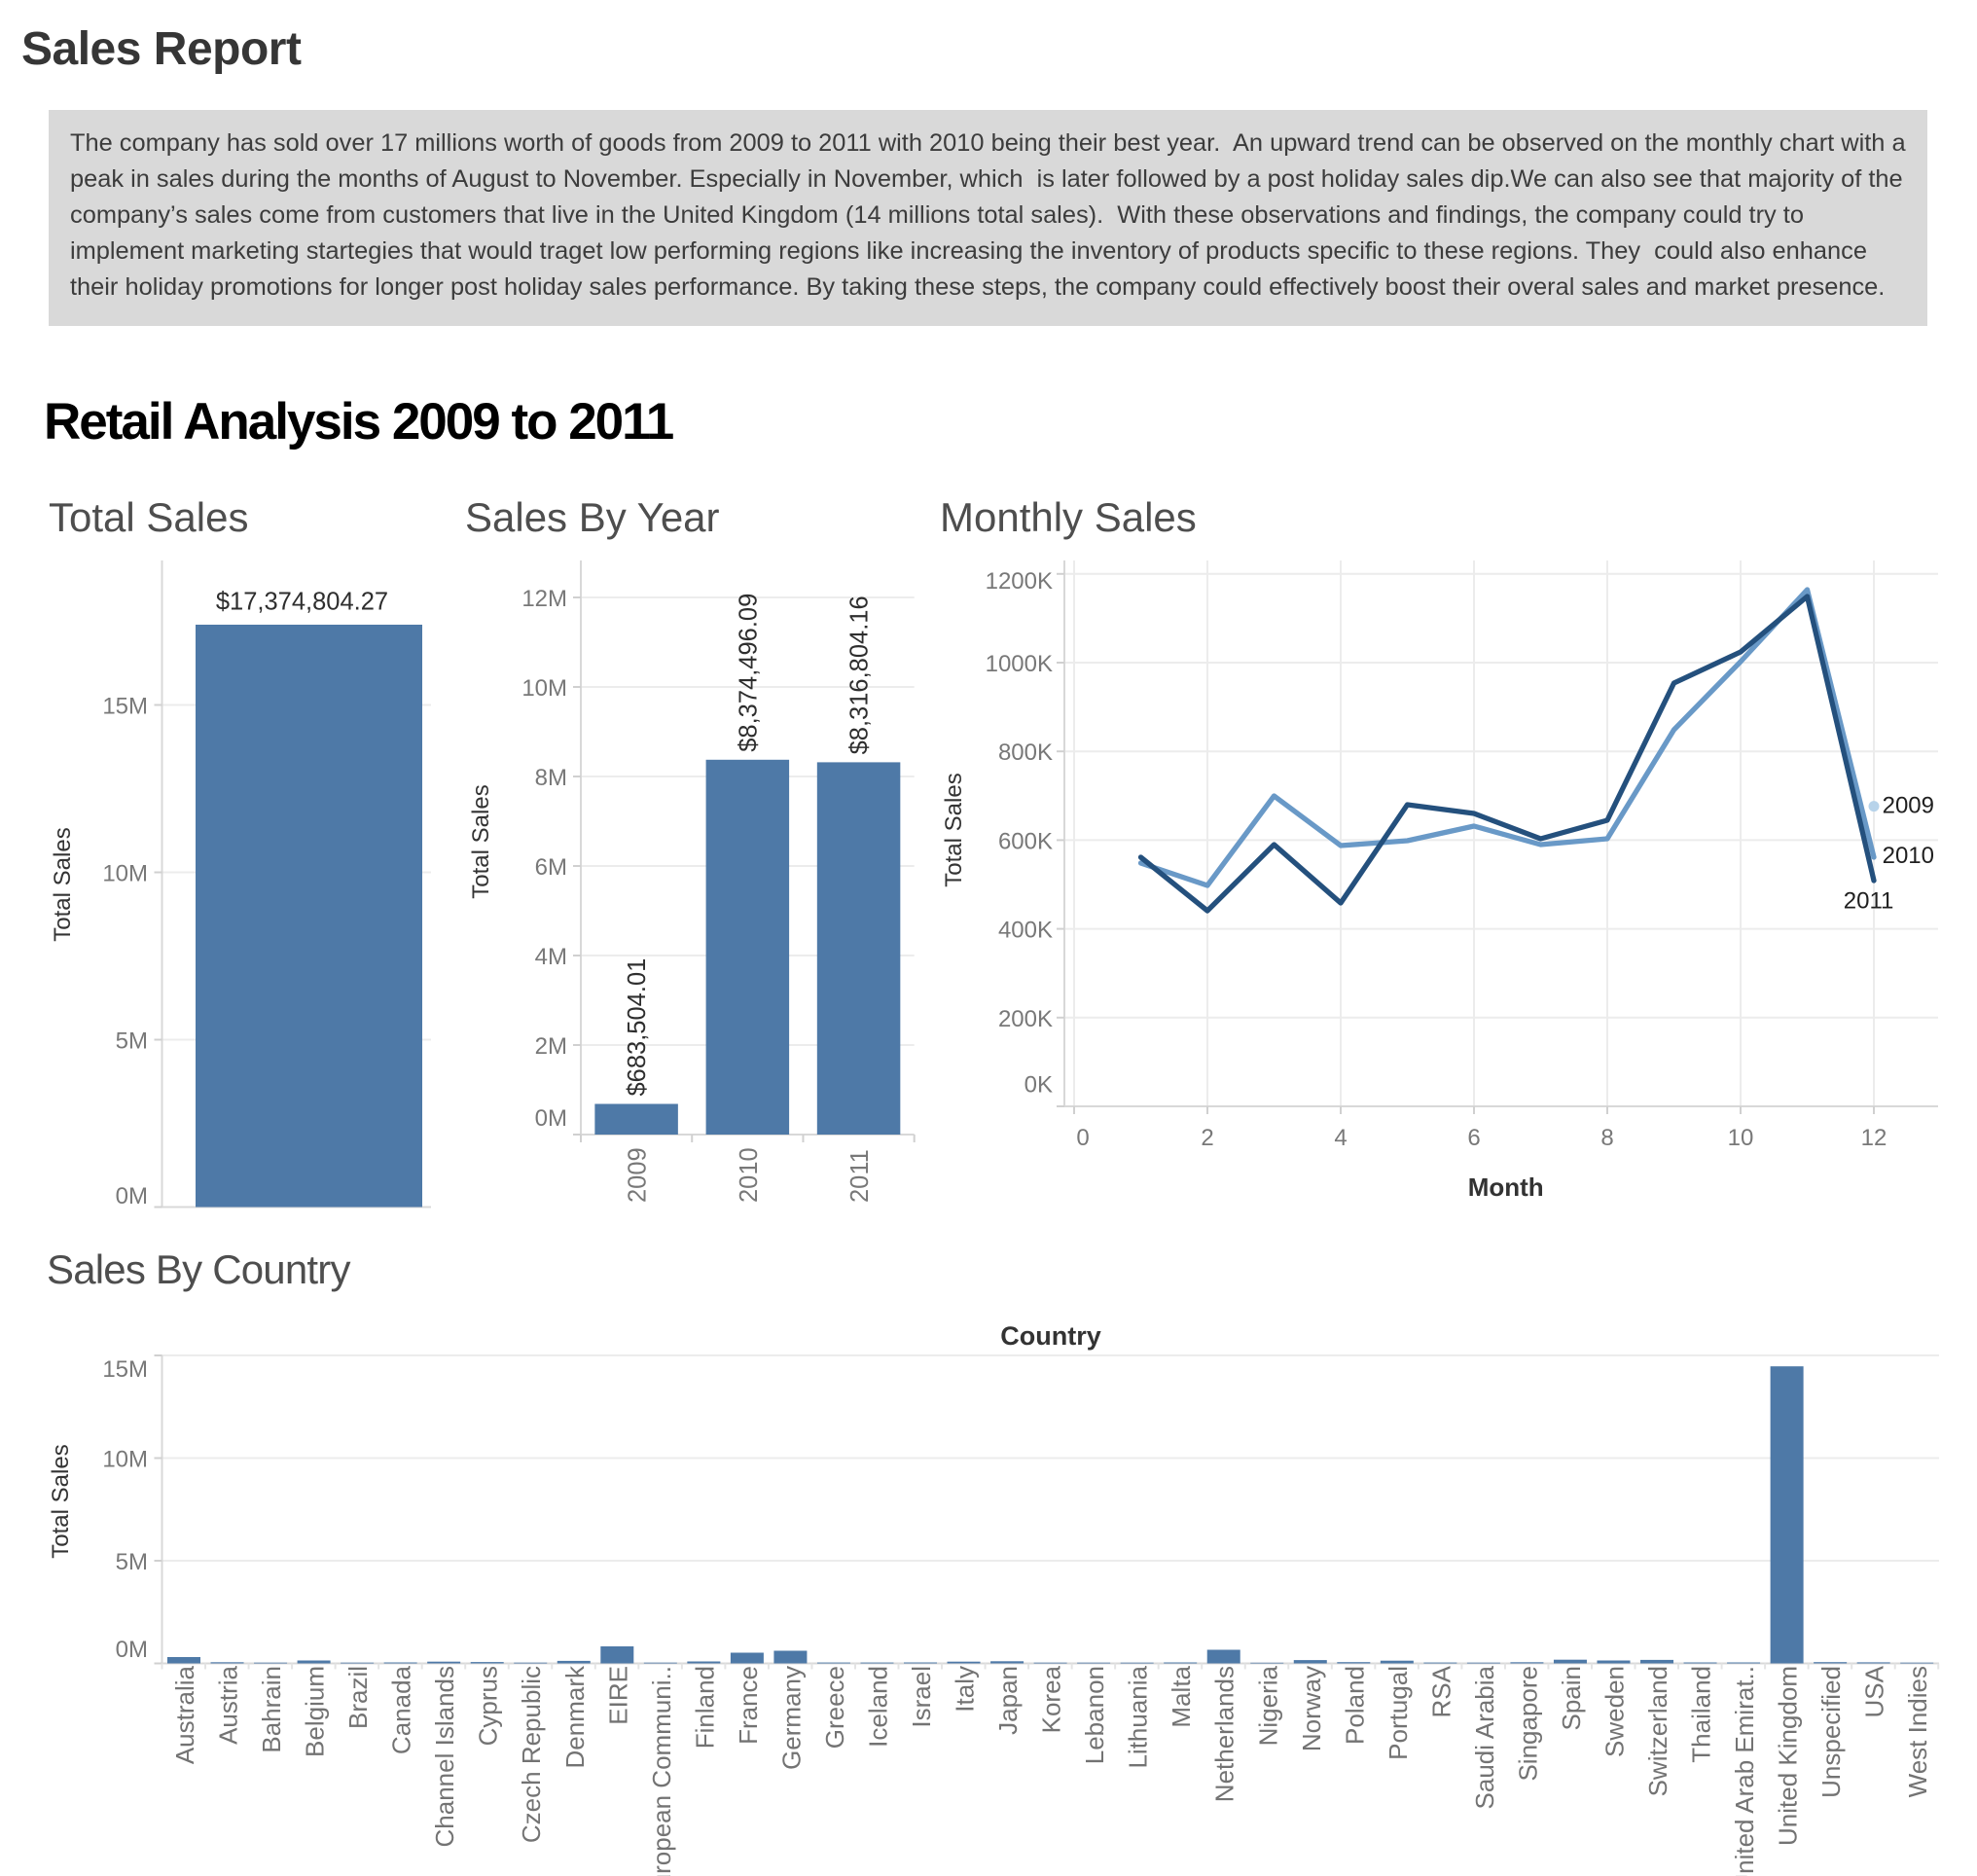 The image size is (1977, 1876). I want to click on svg-text: EIRE, so click(617, 1695).